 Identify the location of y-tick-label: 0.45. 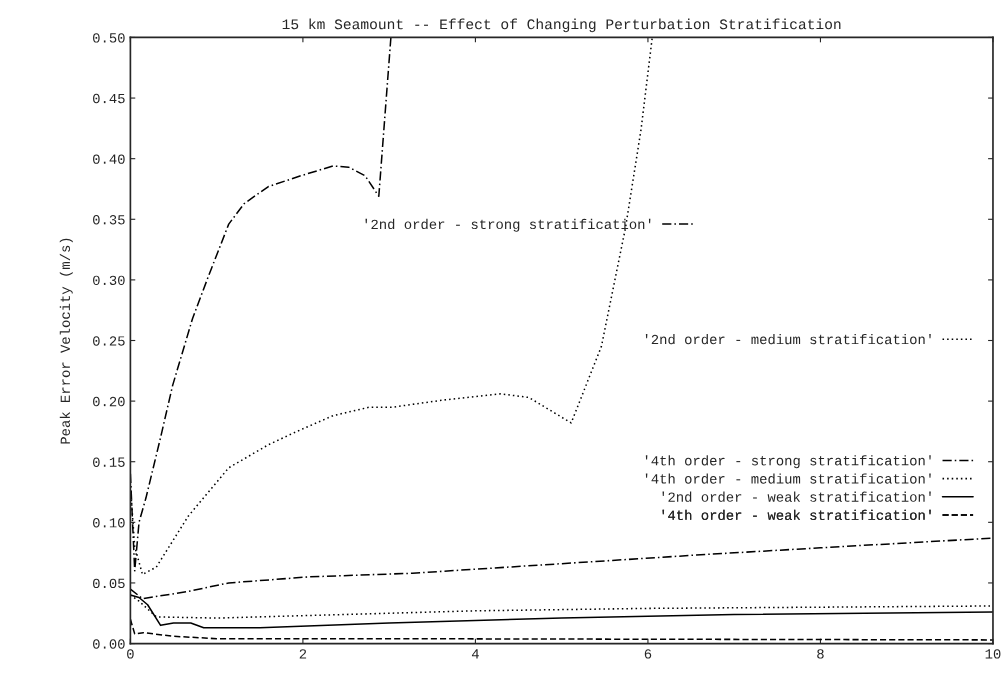
(109, 98).